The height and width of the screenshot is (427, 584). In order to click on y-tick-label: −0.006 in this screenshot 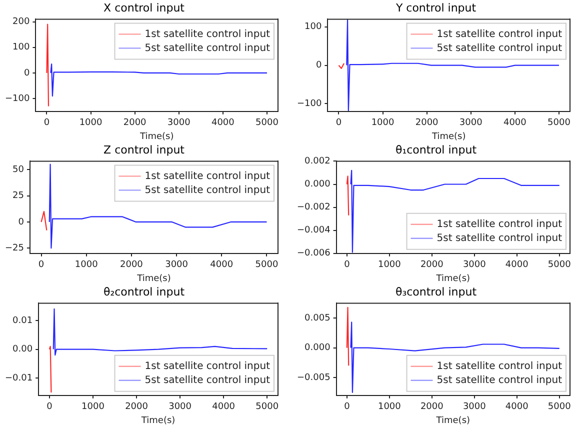, I will do `click(313, 253)`.